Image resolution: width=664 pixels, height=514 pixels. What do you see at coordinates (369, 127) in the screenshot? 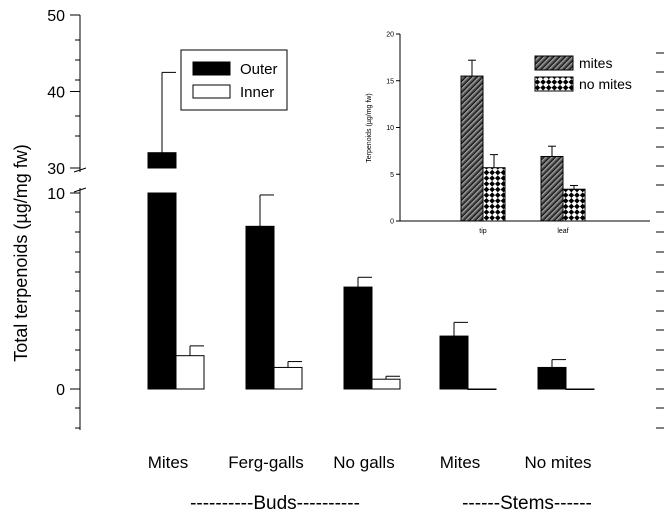
I see `inset-y-axis-label: Terpenoids (µg/mg fw)` at bounding box center [369, 127].